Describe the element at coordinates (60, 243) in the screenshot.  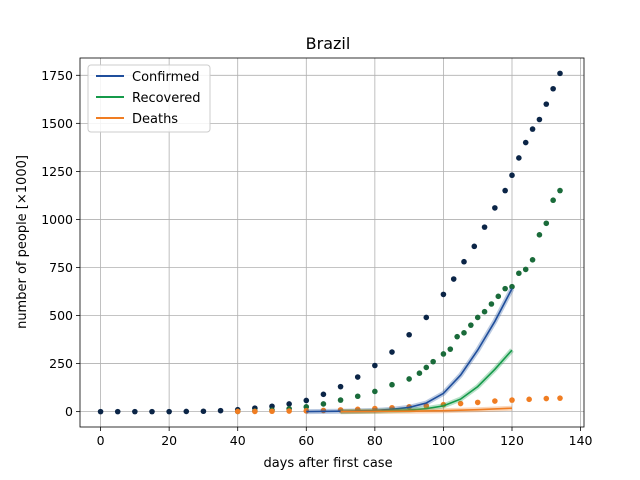
I see `y-axis: 0 250 500 750 1000 1250 1500 1750` at that location.